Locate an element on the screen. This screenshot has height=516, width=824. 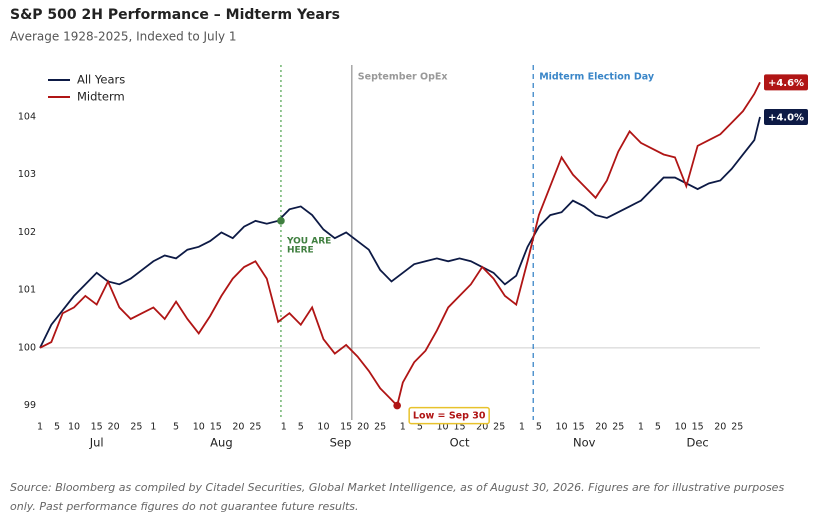
callout-label: Low = Sep 30 is located at coordinates (449, 416).